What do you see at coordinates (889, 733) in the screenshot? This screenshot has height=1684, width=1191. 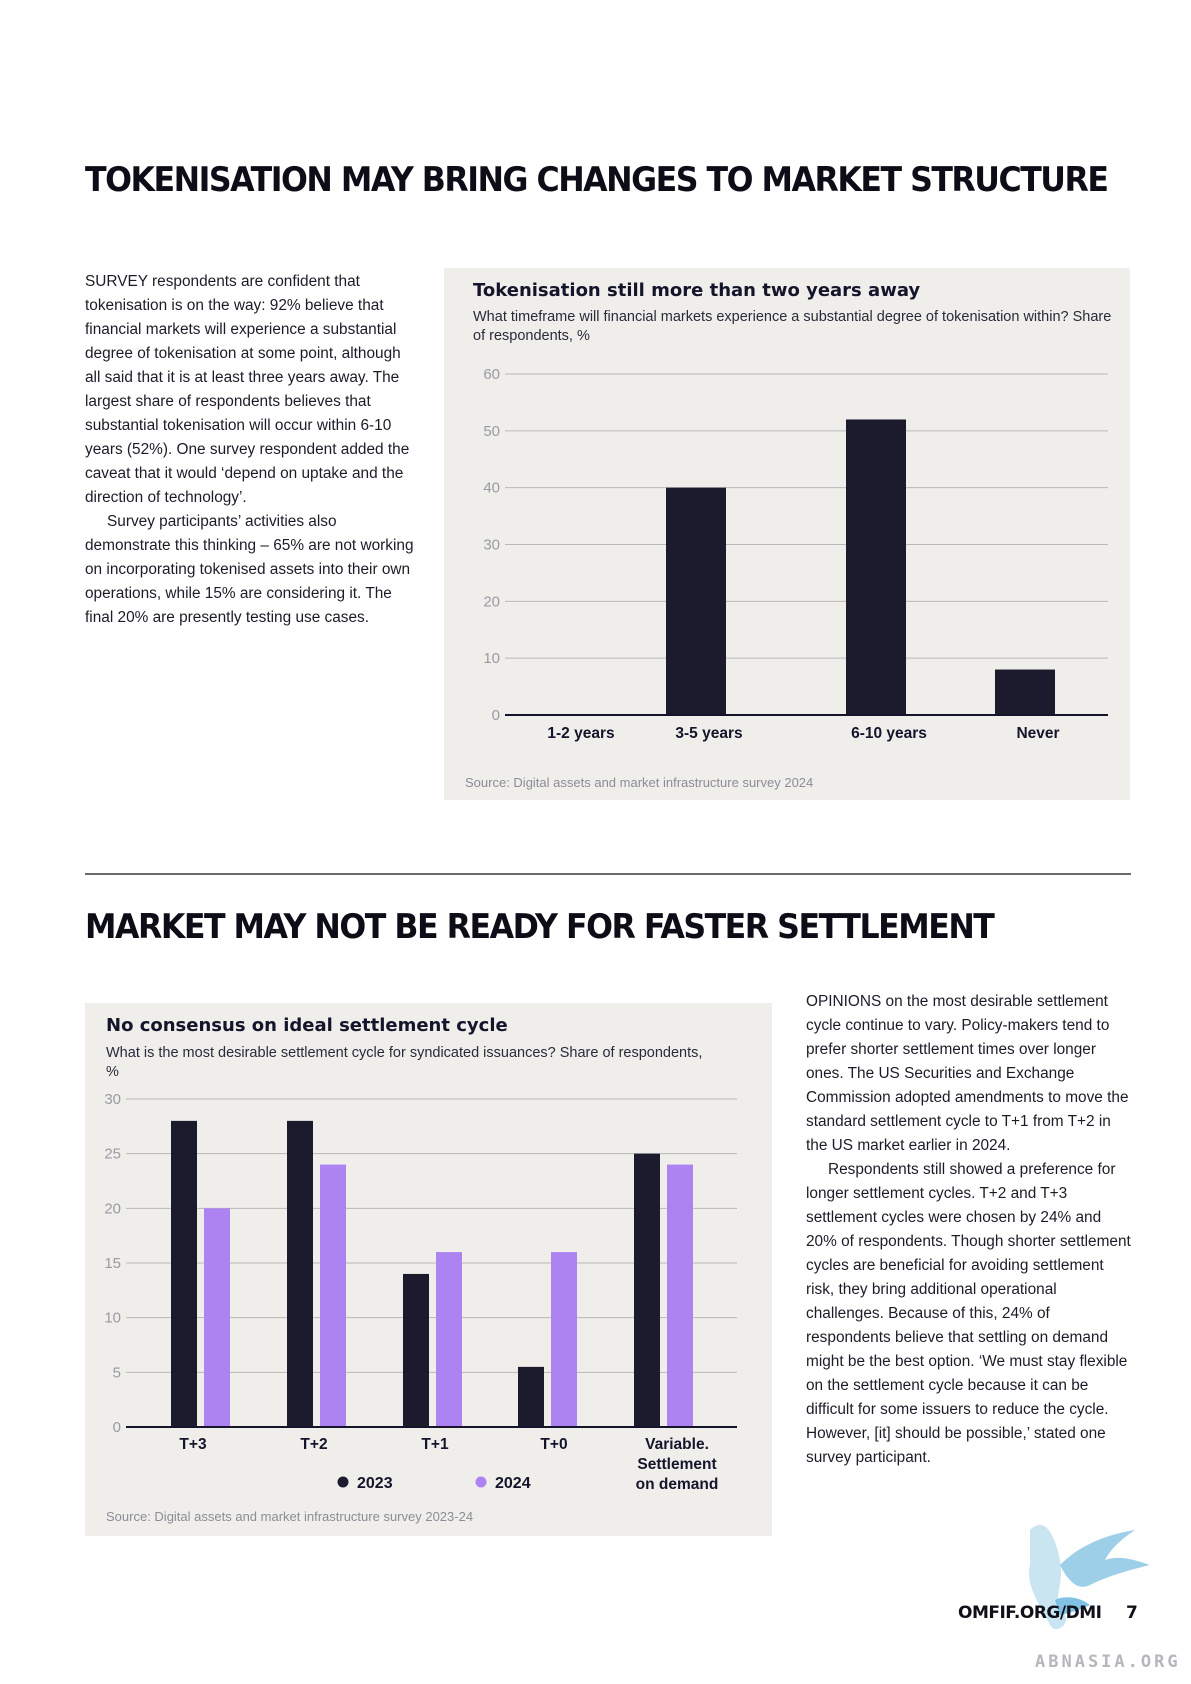 I see `x-tick-label: 6-10 years` at bounding box center [889, 733].